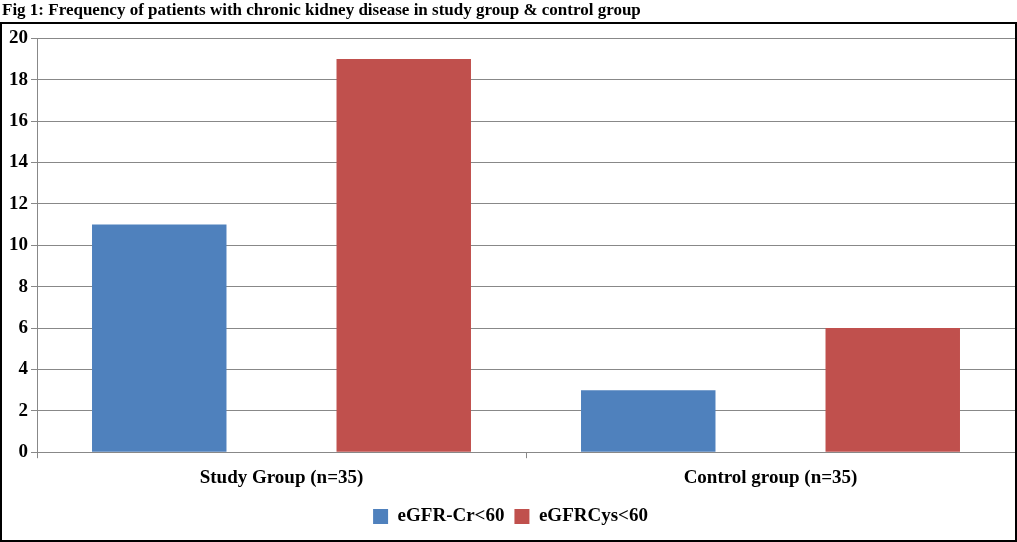  Describe the element at coordinates (23, 368) in the screenshot. I see `y-tick-label: 4` at that location.